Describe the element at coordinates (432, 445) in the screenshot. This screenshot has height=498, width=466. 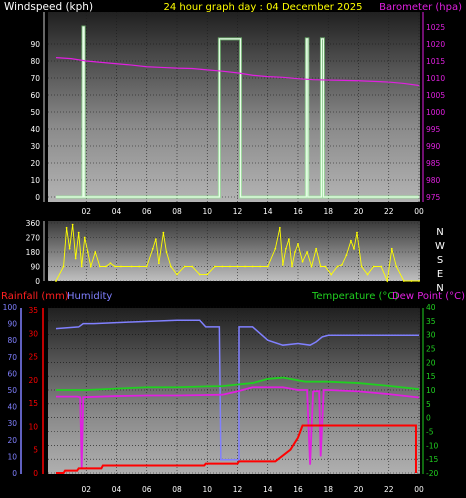
I see `temperature-y-tick-label: -10` at that location.